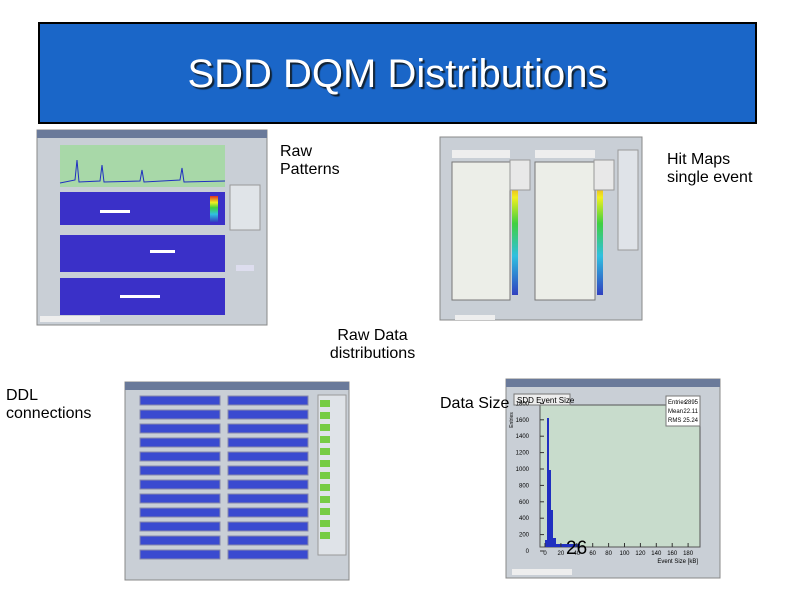 This screenshot has height=595, width=794. What do you see at coordinates (49, 413) in the screenshot?
I see `label-line: connections` at bounding box center [49, 413].